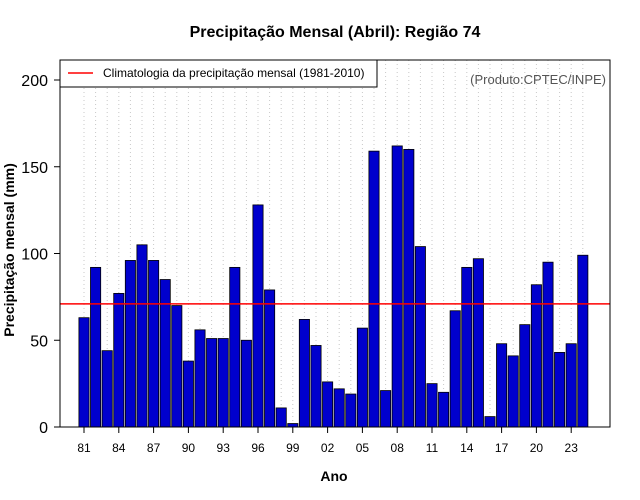 This screenshot has width=640, height=500. I want to click on chart-title: Precipitação Mensal (Abril): Região 74, so click(335, 32).